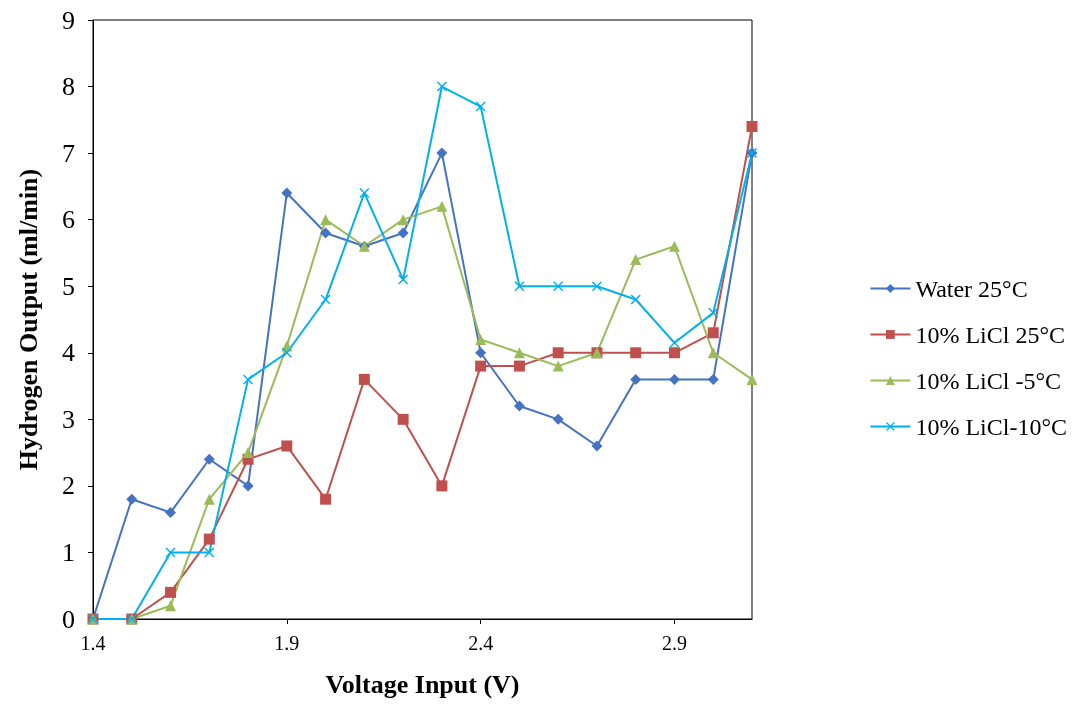 This screenshot has height=715, width=1077. What do you see at coordinates (93, 643) in the screenshot?
I see `x-tick-label: 1.4` at bounding box center [93, 643].